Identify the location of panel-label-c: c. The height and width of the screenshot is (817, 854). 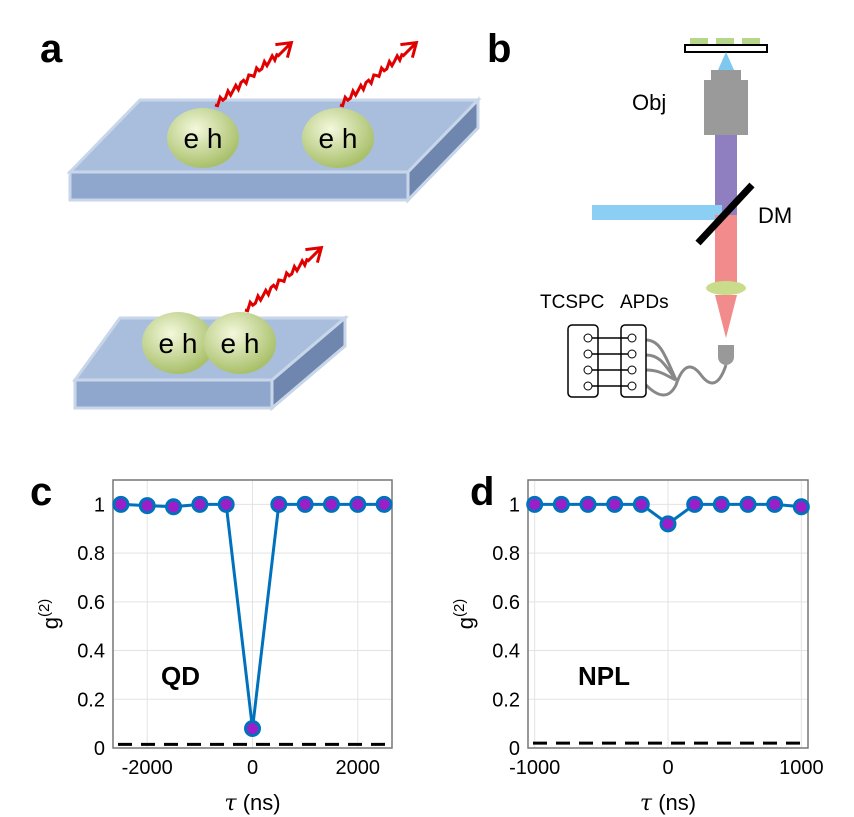
(41, 492).